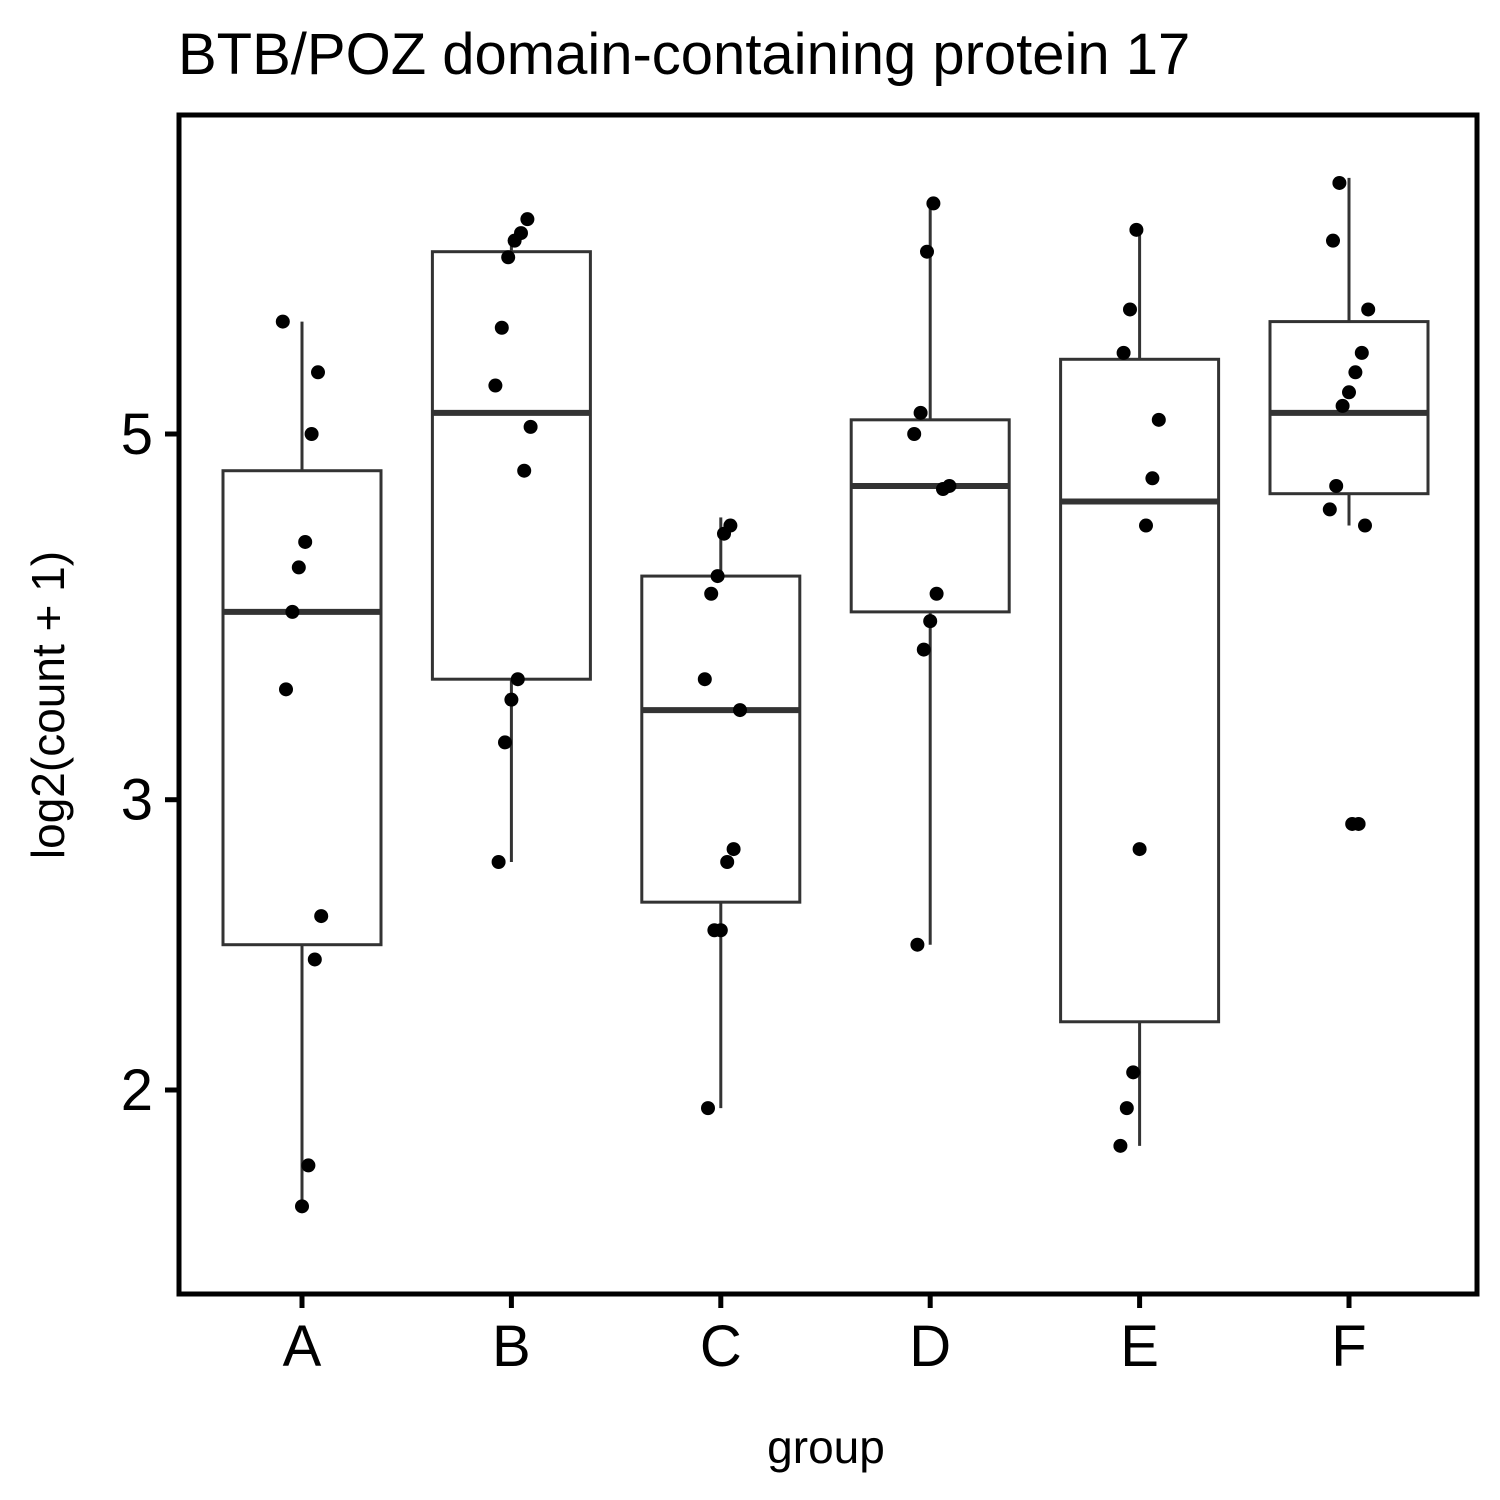 The height and width of the screenshot is (1500, 1500). Describe the element at coordinates (137, 1090) in the screenshot. I see `y-tick-label: 2` at that location.